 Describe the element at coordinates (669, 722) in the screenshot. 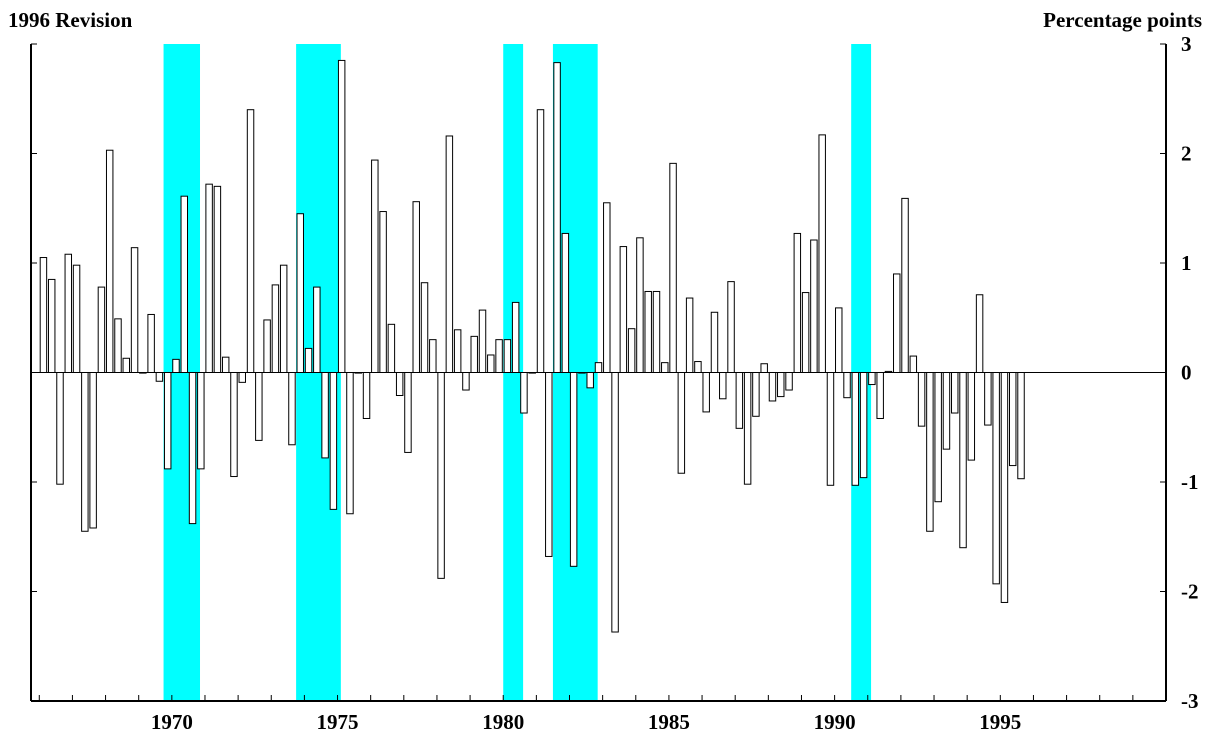

I see `x-tick-label: 1985` at that location.